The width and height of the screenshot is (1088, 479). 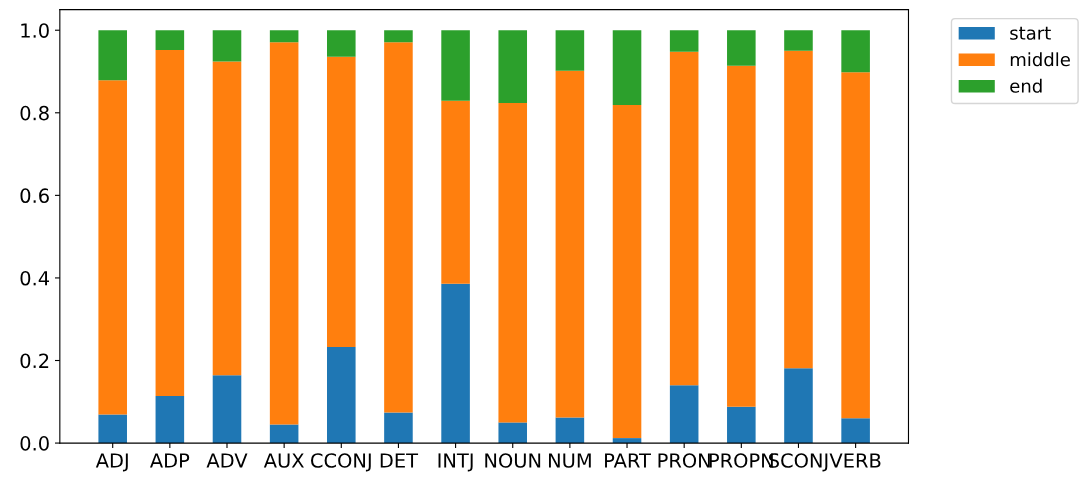 I want to click on x-tick-label: ADV, so click(x=227, y=460).